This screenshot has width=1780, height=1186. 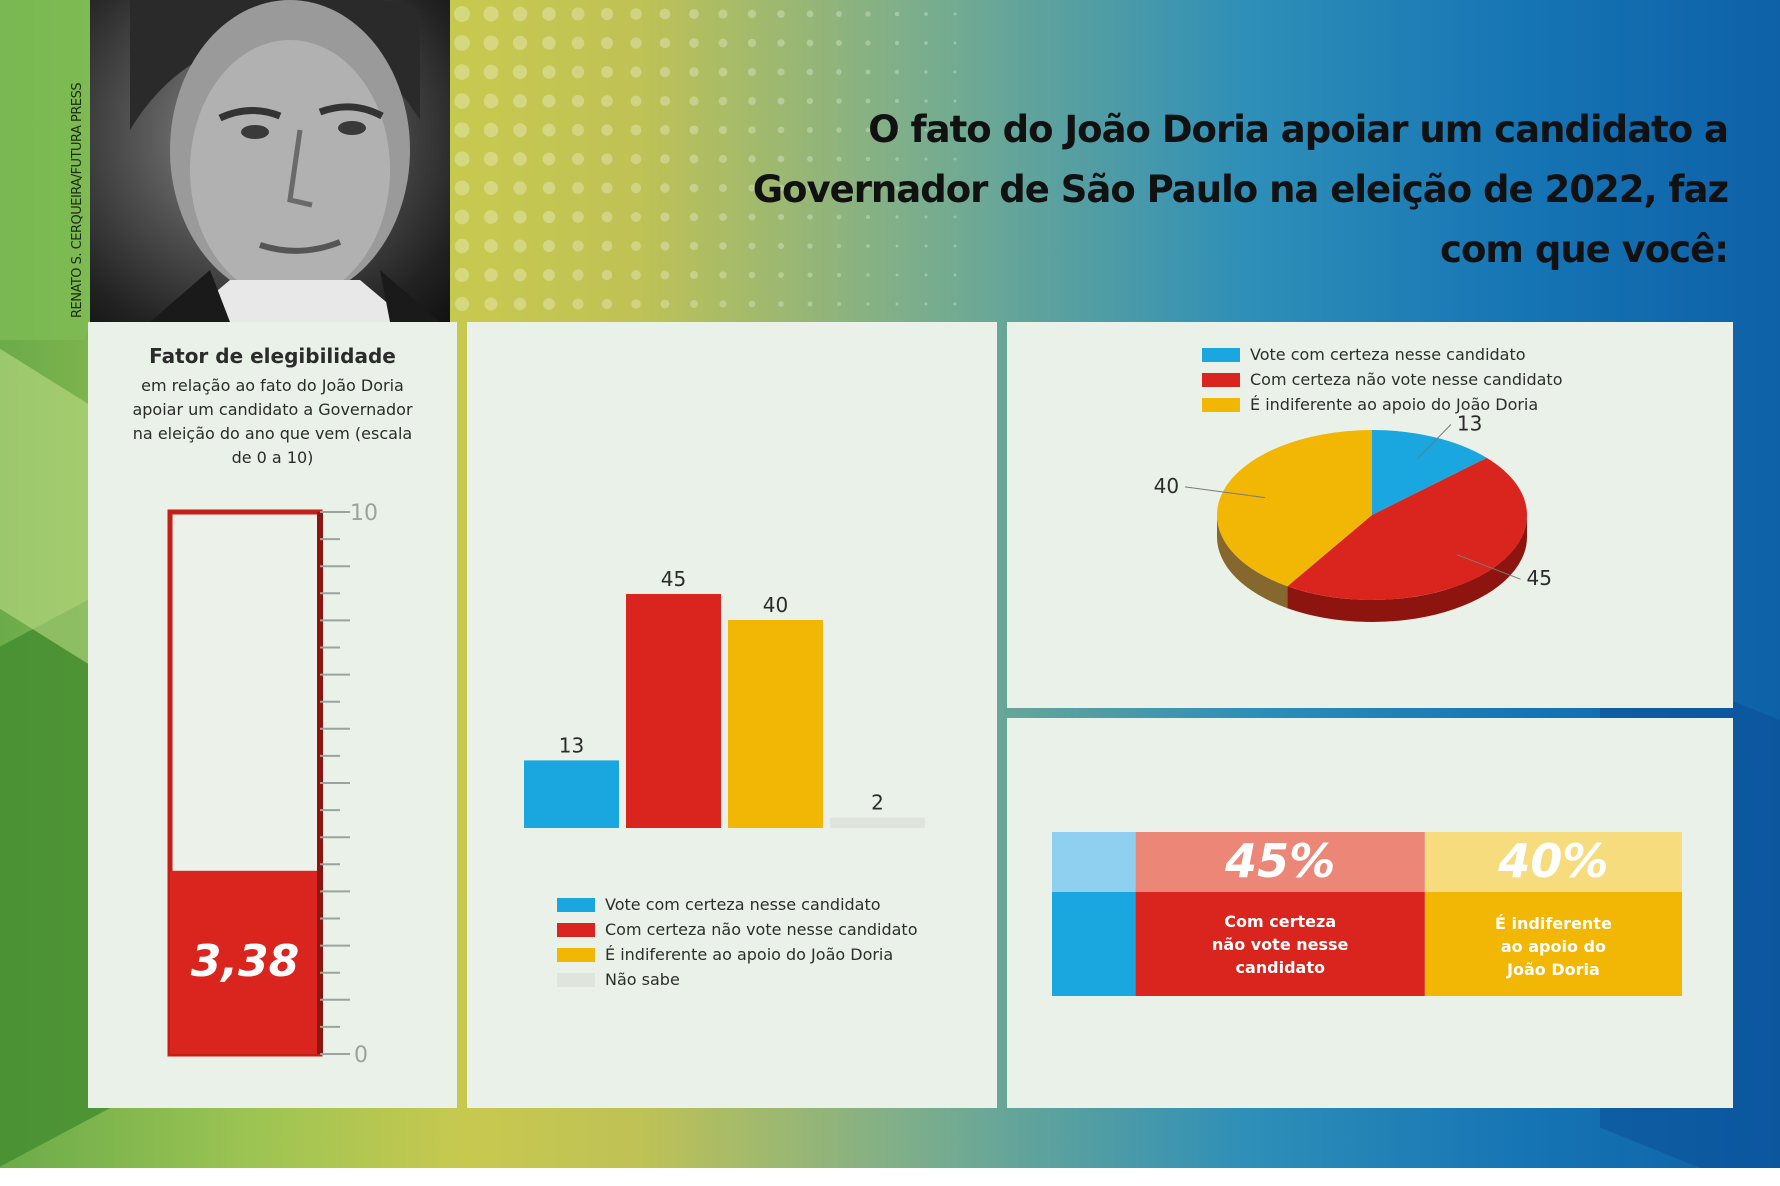 What do you see at coordinates (1280, 862) in the screenshot?
I see `stack-segment-top` at bounding box center [1280, 862].